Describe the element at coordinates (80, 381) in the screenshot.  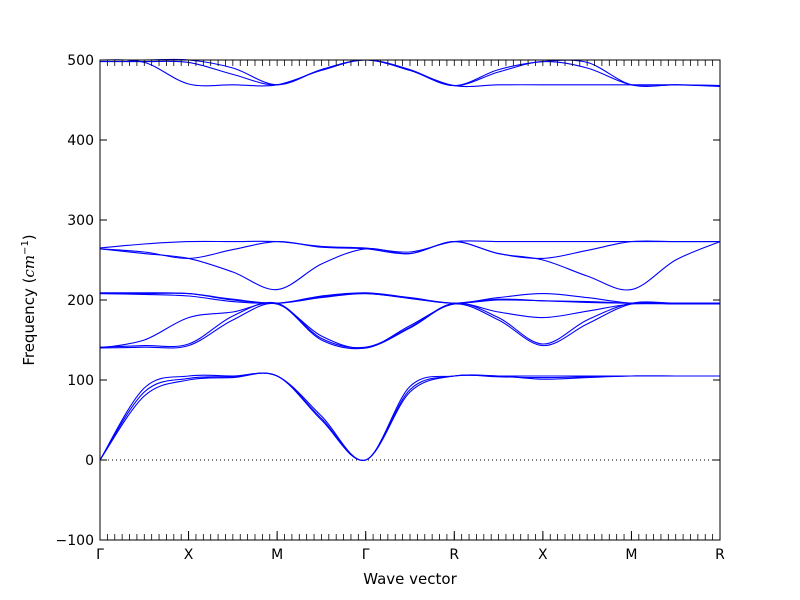
I see `y-tick-label: 100` at that location.